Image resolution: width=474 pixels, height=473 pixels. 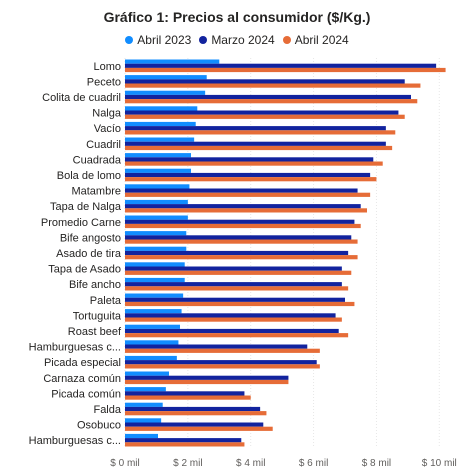 What do you see at coordinates (82, 363) in the screenshot?
I see `category-label: Picada especial` at bounding box center [82, 363].